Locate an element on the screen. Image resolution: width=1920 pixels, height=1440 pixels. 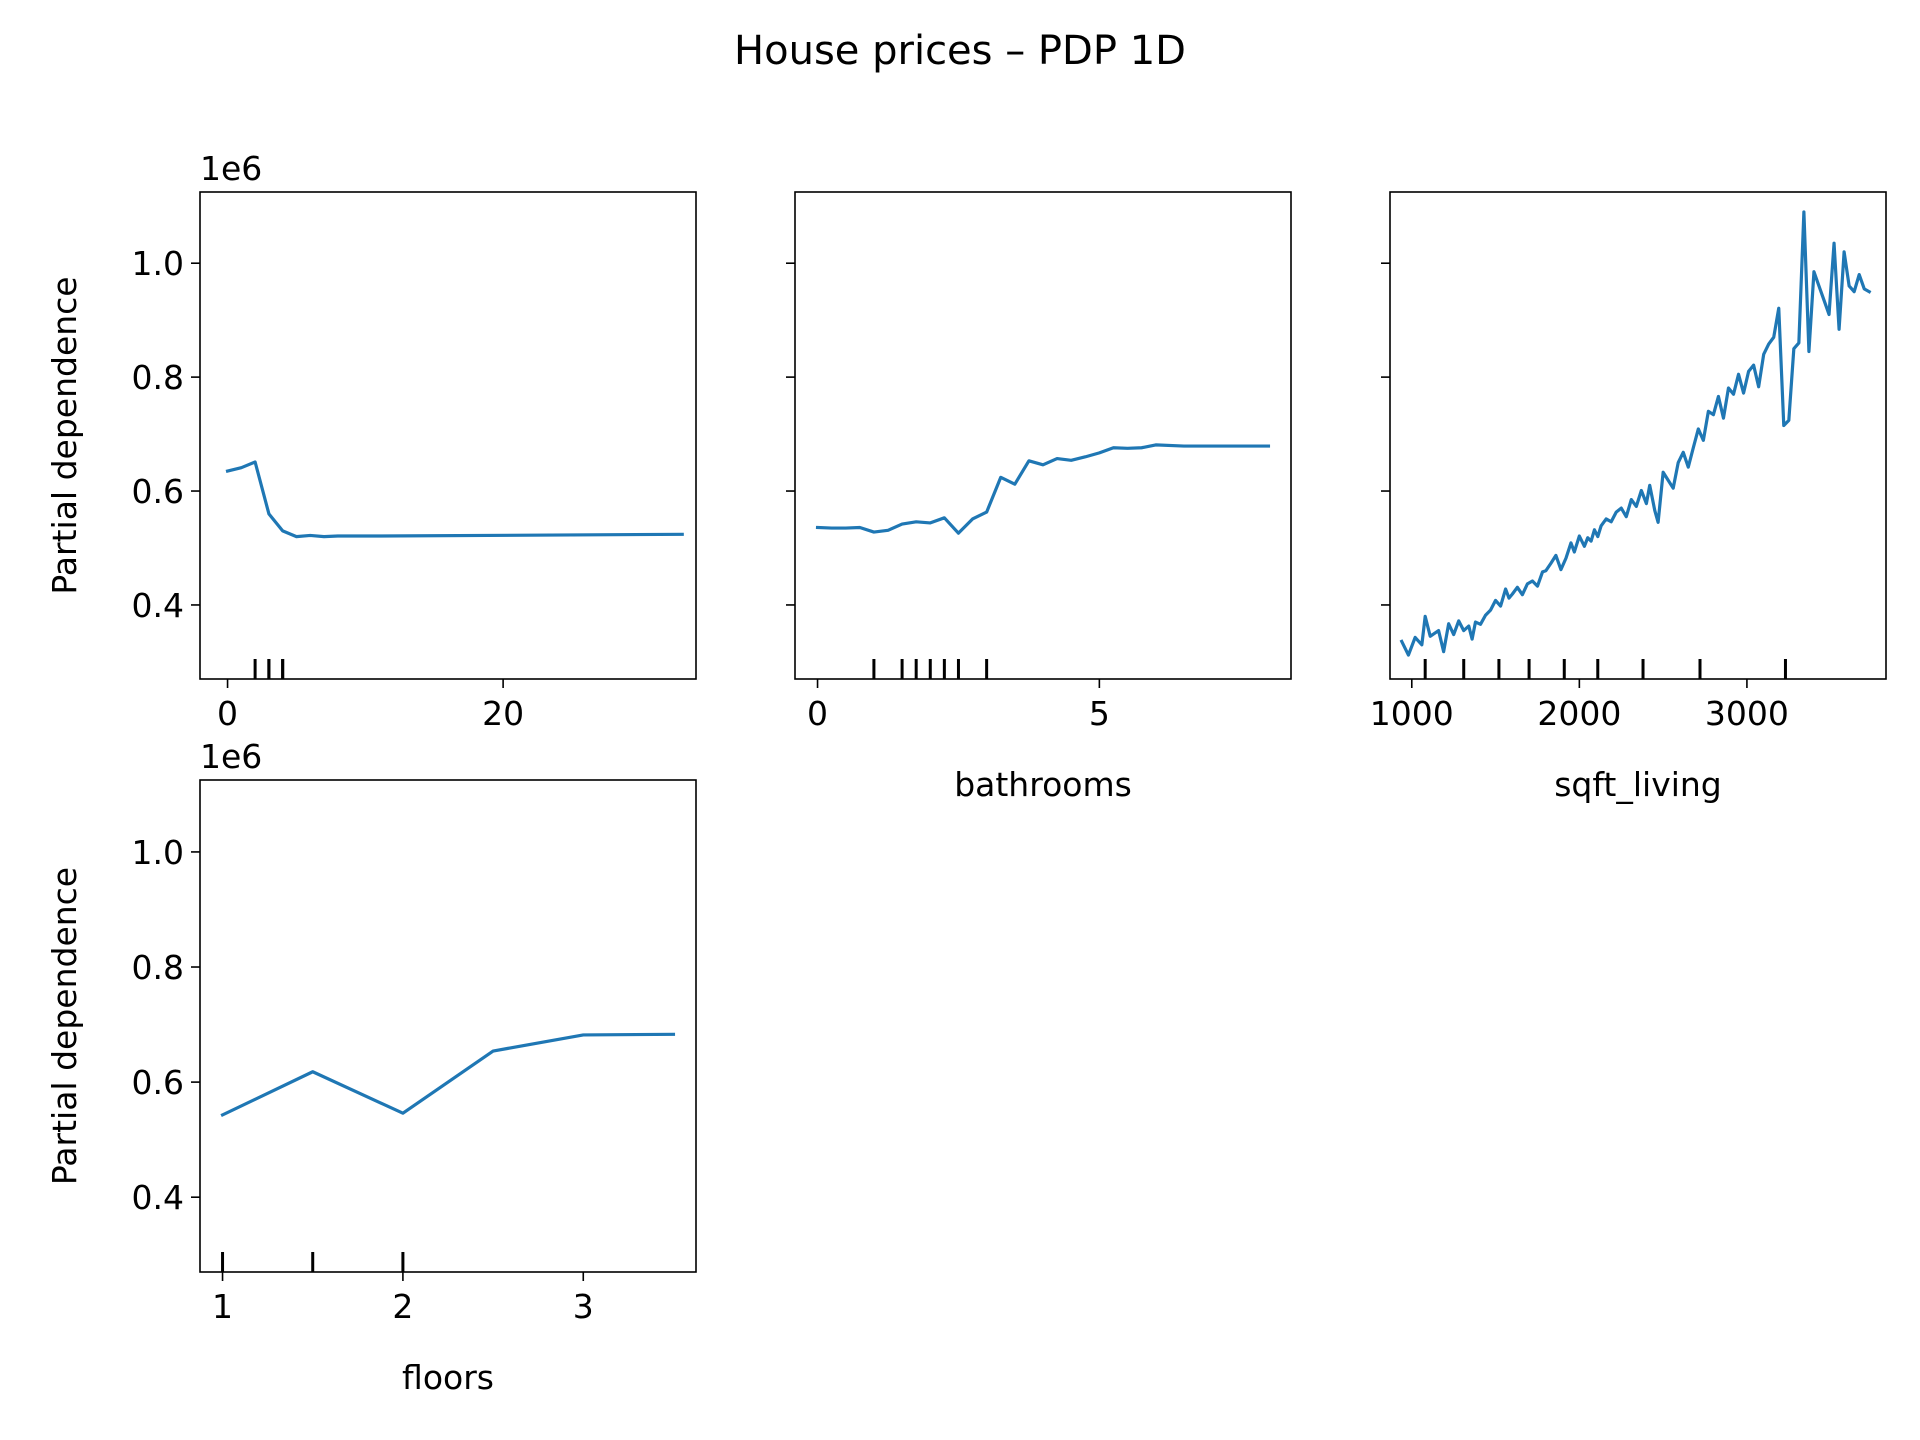
x-tick-label: 1000 is located at coordinates (1412, 713).